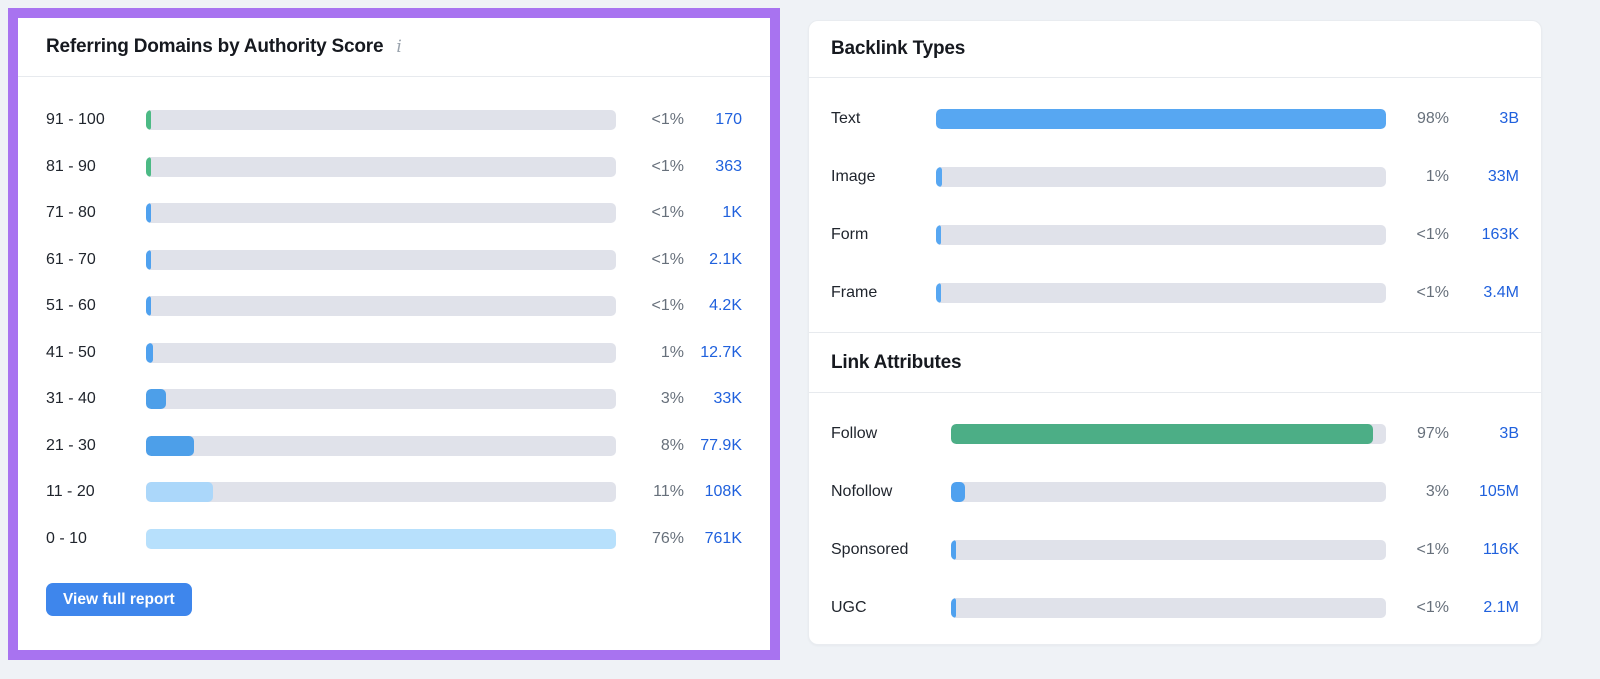  I want to click on row-value-link: 33K, so click(727, 399).